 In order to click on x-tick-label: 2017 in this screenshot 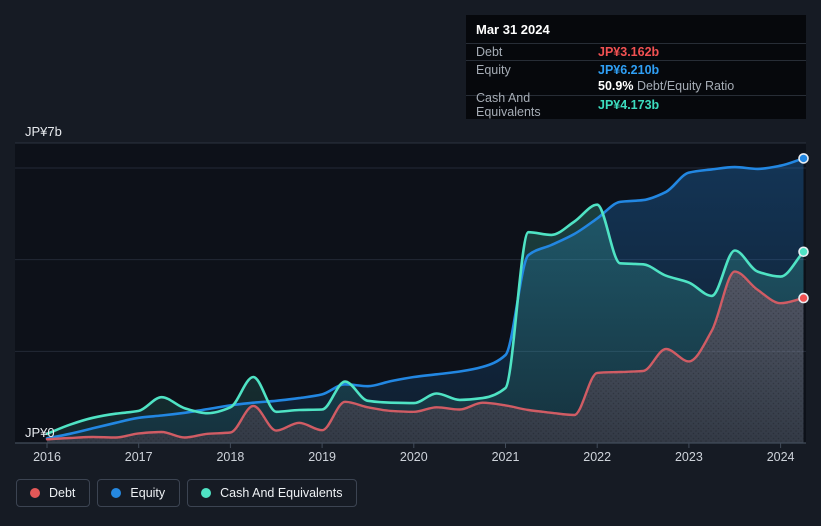, I will do `click(139, 457)`.